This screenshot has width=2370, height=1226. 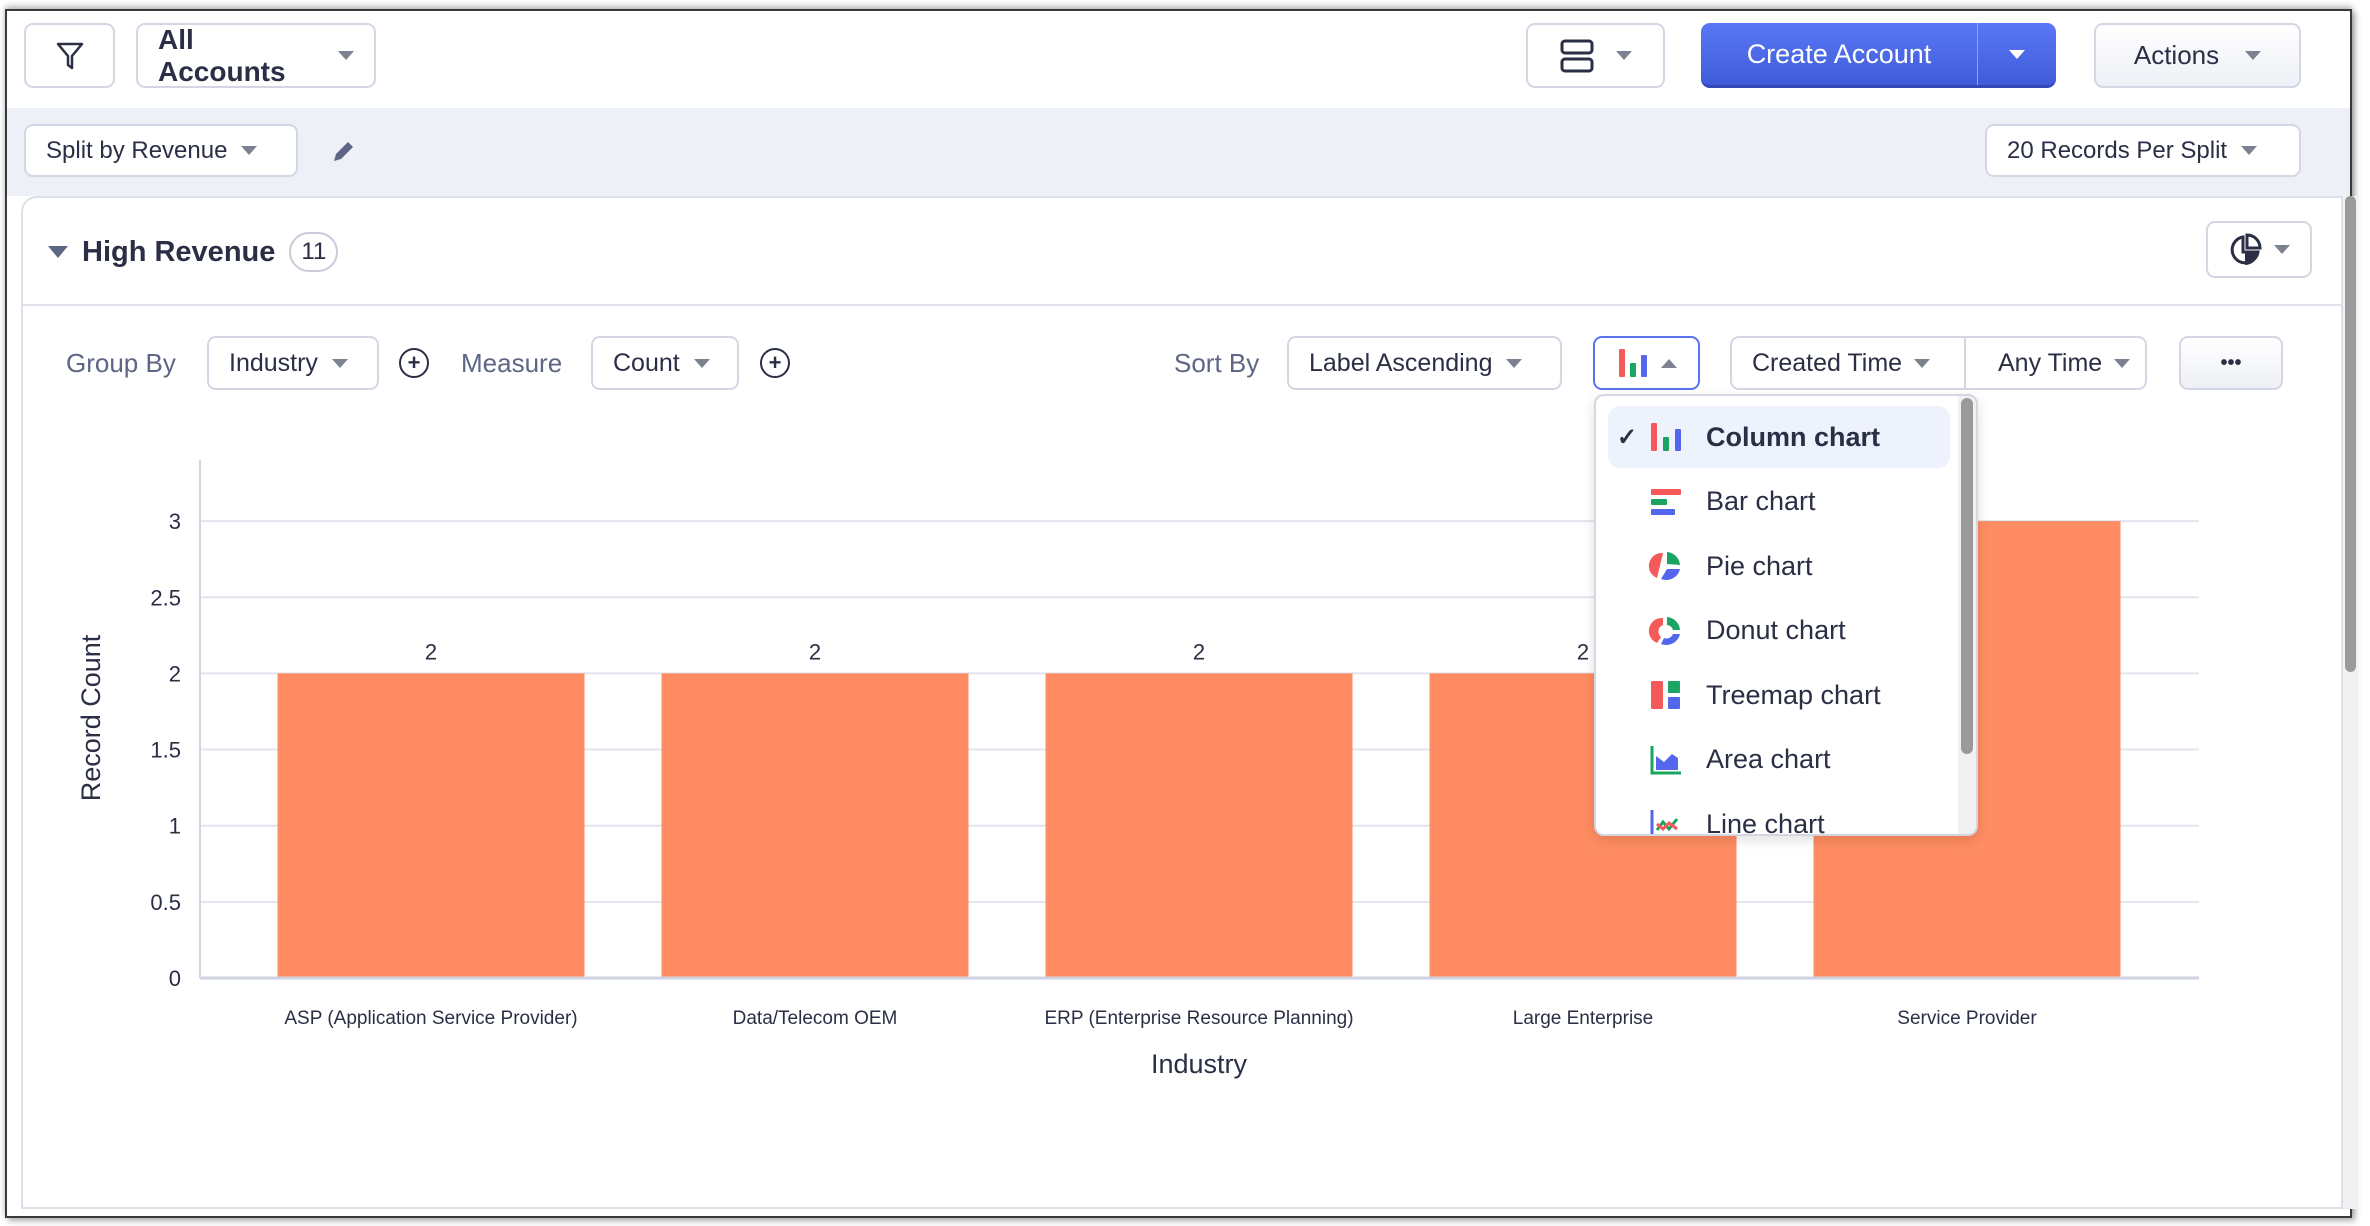 What do you see at coordinates (2350, 434) in the screenshot?
I see `page-scrollbar-thumb` at bounding box center [2350, 434].